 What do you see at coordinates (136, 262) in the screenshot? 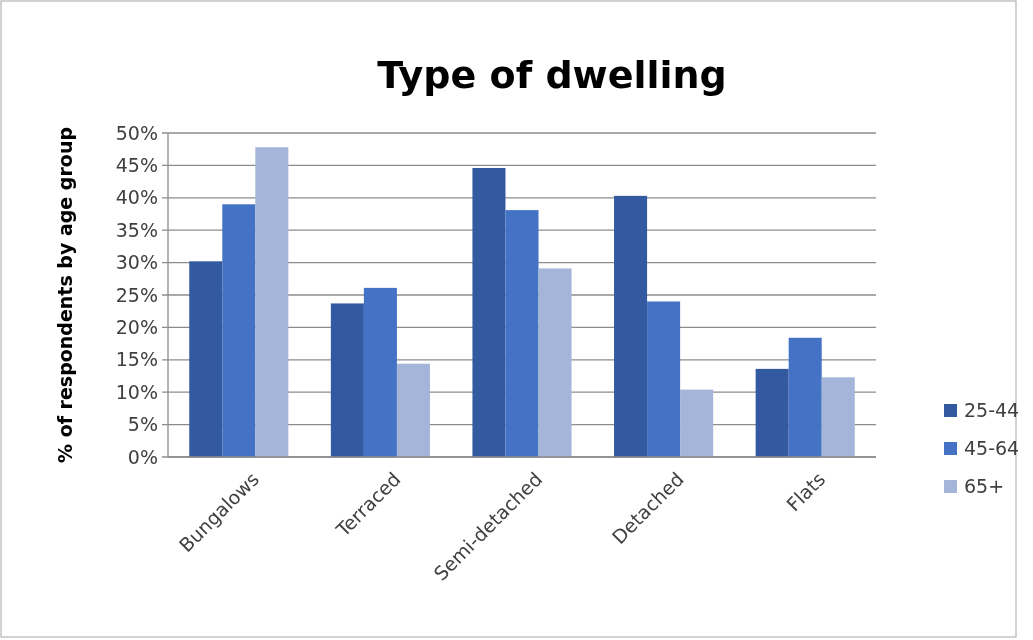
I see `y-tick-label: 30%` at bounding box center [136, 262].